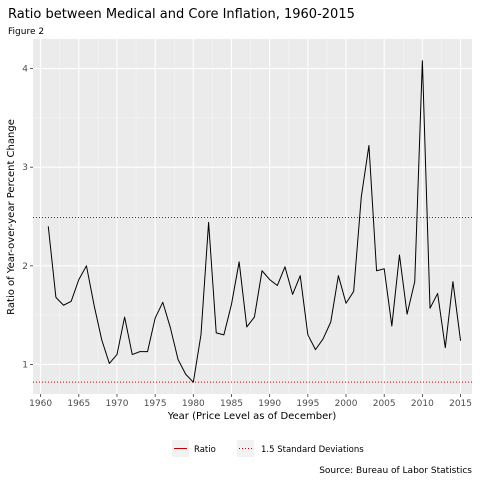 This screenshot has height=480, width=480. I want to click on x-tick-label: 1960, so click(40, 404).